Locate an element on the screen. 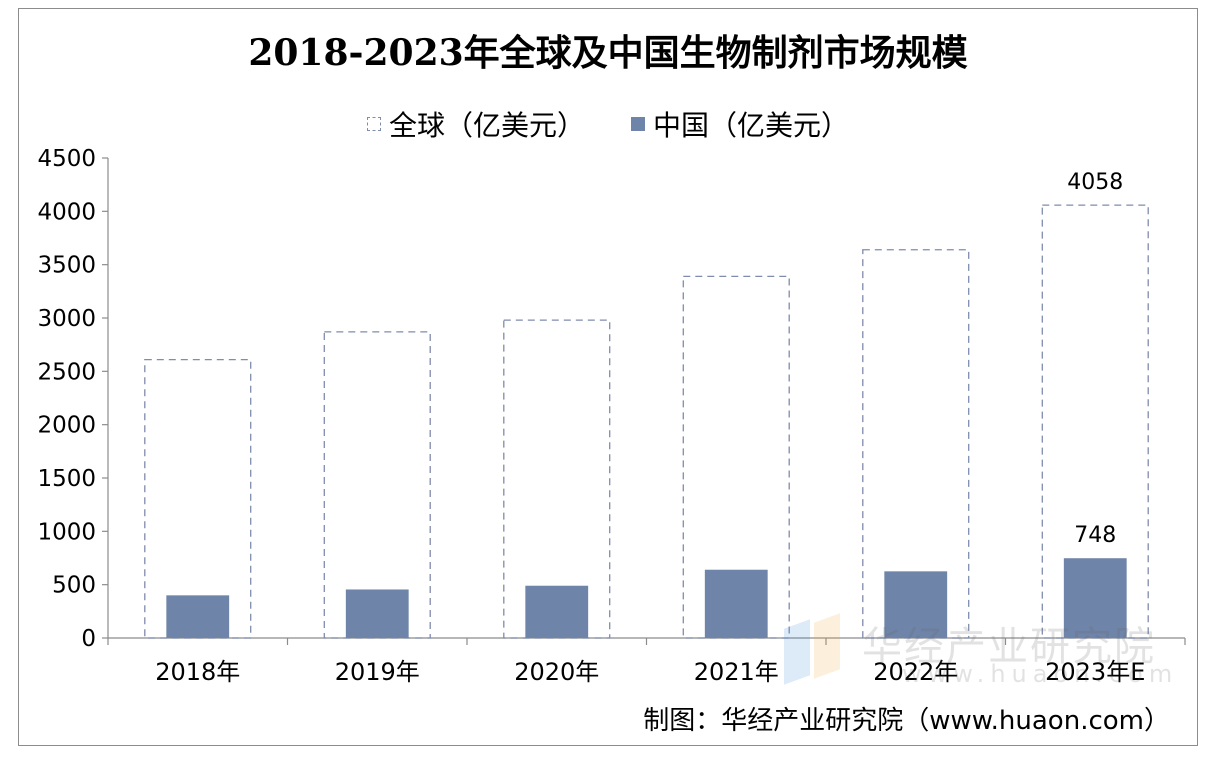 Image resolution: width=1216 pixels, height=758 pixels. legend-label-china: 中国（亿美元） is located at coordinates (751, 125).